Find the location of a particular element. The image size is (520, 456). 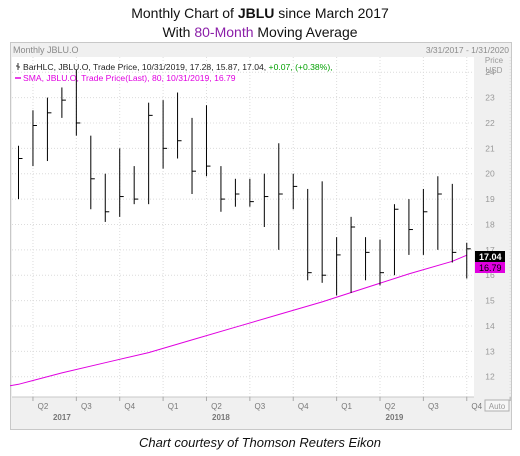

y-tick-label: 20 is located at coordinates (490, 174).